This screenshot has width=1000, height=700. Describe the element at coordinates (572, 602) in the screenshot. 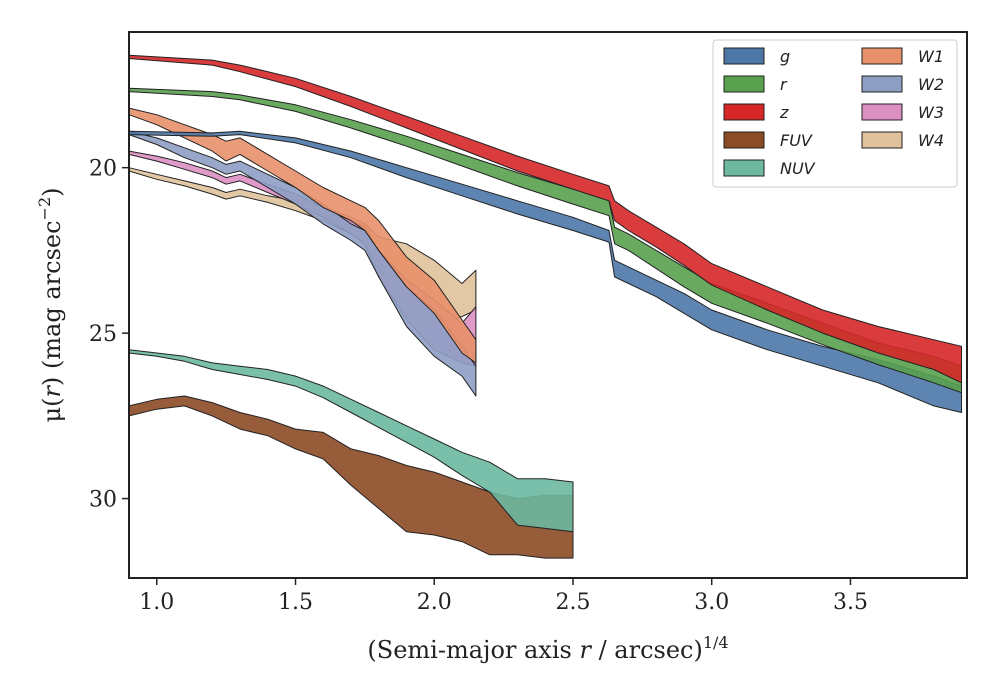

I see `x-tick-label: 2.5` at that location.